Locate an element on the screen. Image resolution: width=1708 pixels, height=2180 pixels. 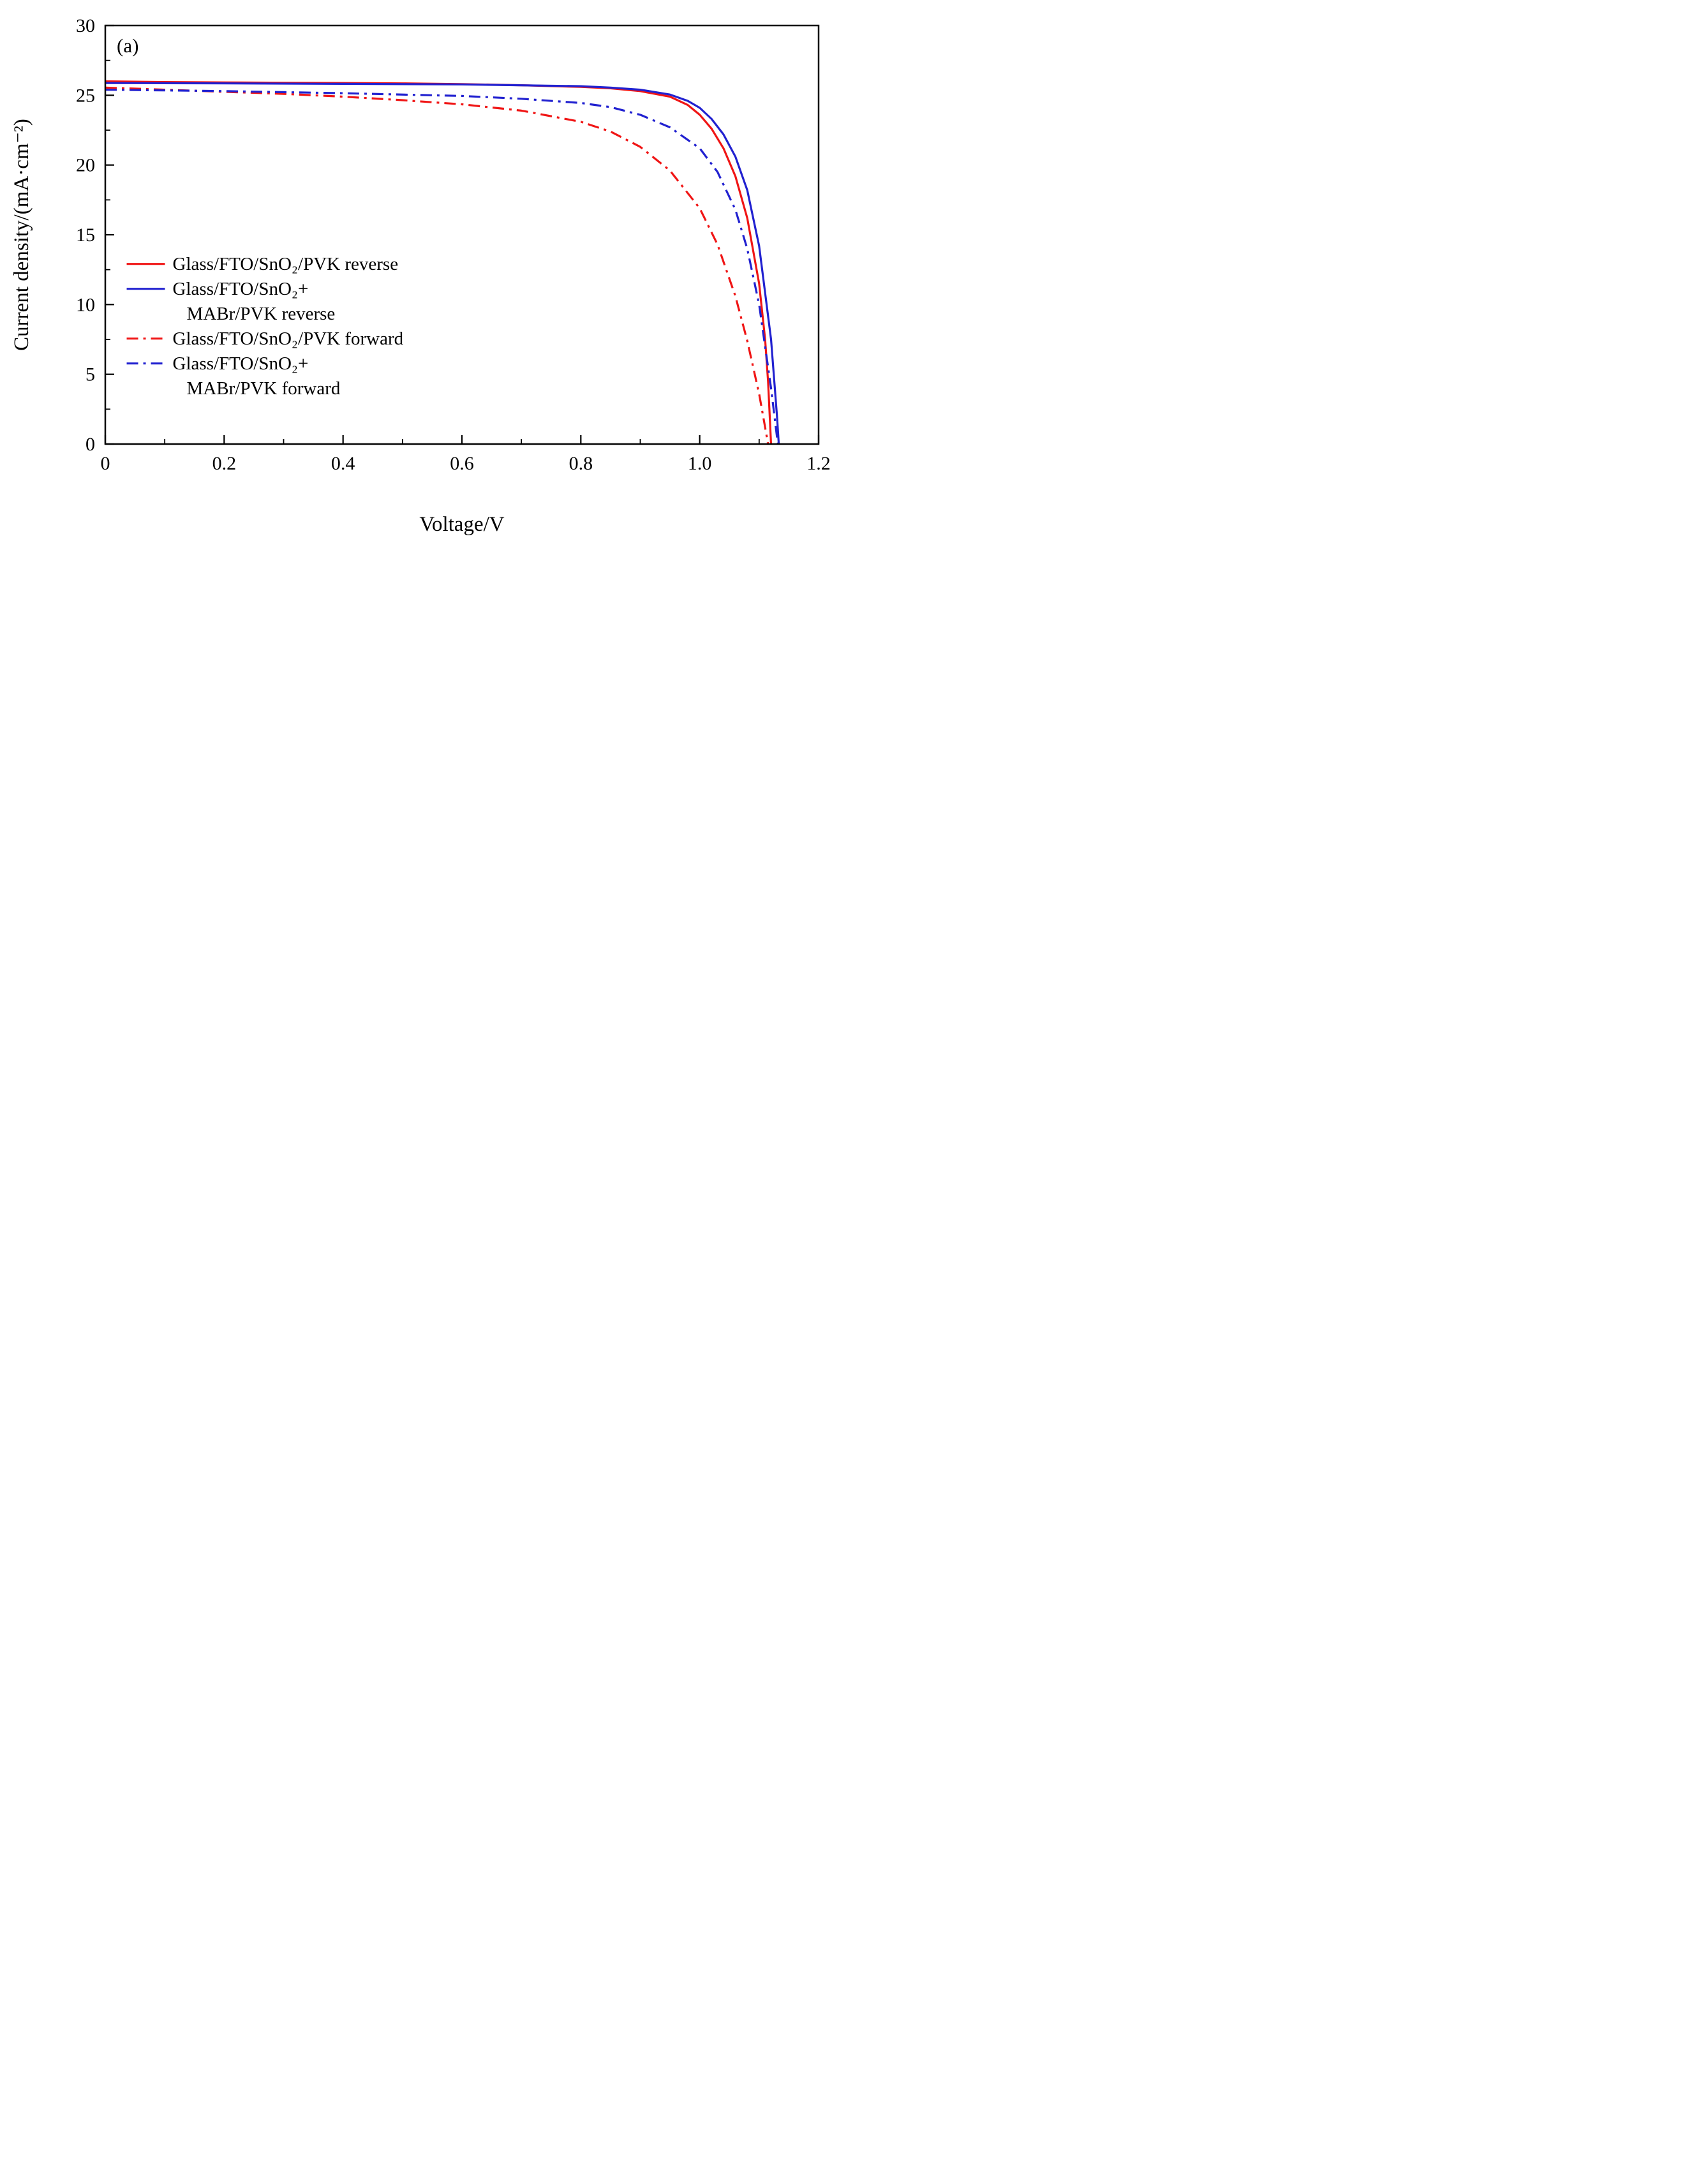
panel-c-voc-boxplot-chart is located at coordinates (427, 817).